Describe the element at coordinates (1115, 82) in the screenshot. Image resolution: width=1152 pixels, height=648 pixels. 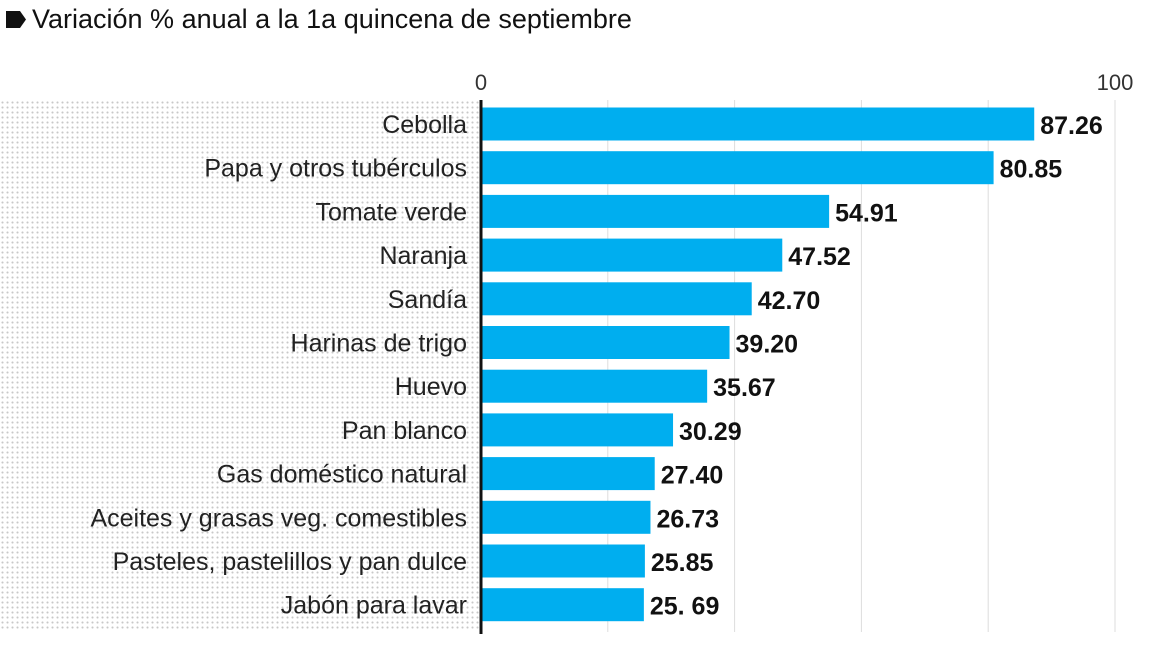
I see `x-tick-label: 100` at that location.